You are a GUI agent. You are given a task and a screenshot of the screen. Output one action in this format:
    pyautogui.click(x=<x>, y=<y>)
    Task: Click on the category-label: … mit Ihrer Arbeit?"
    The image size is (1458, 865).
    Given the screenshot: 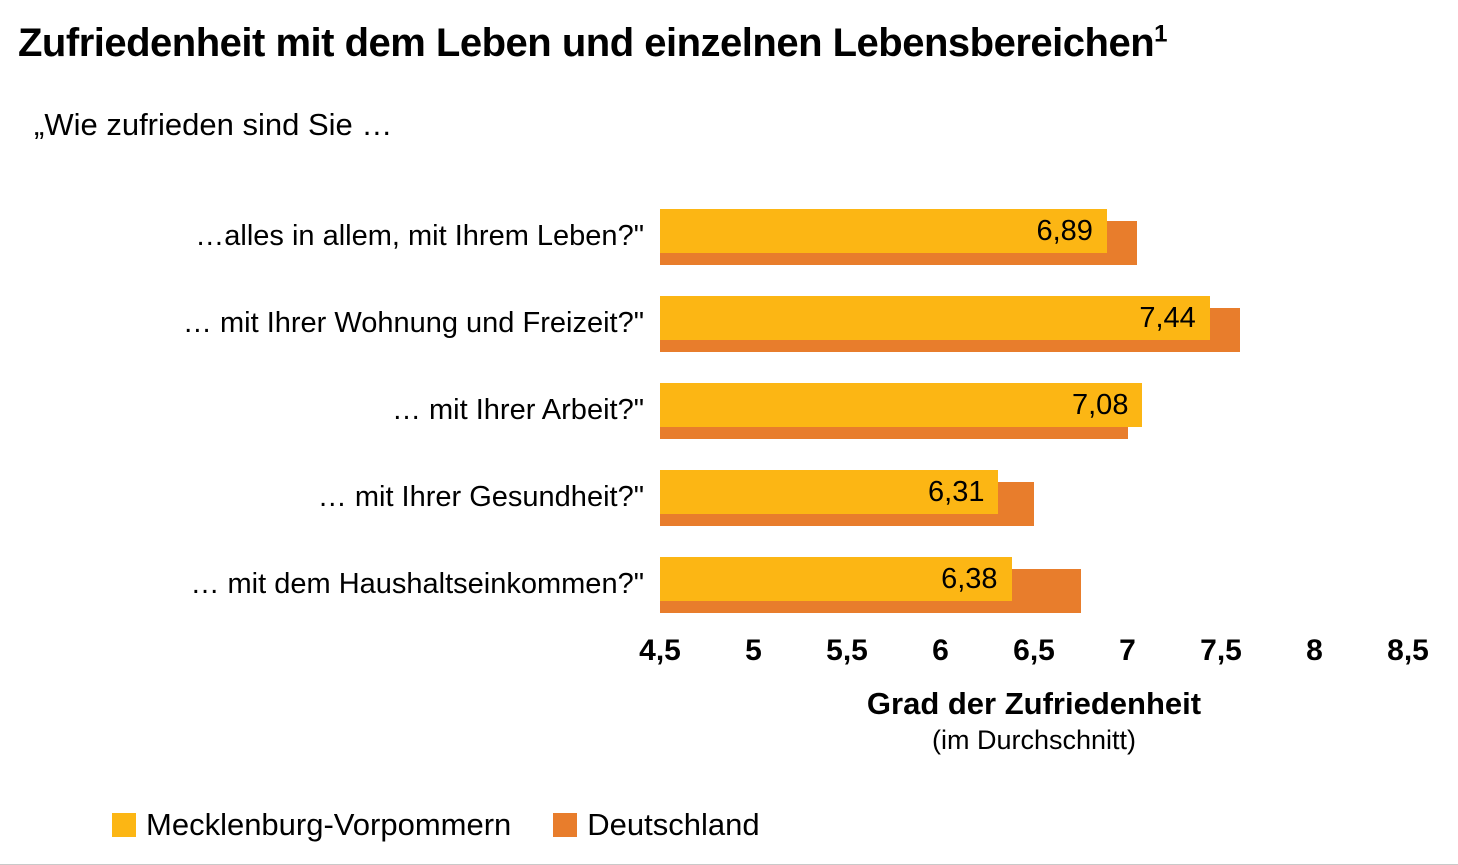 What is the action you would take?
    pyautogui.click(x=517, y=410)
    